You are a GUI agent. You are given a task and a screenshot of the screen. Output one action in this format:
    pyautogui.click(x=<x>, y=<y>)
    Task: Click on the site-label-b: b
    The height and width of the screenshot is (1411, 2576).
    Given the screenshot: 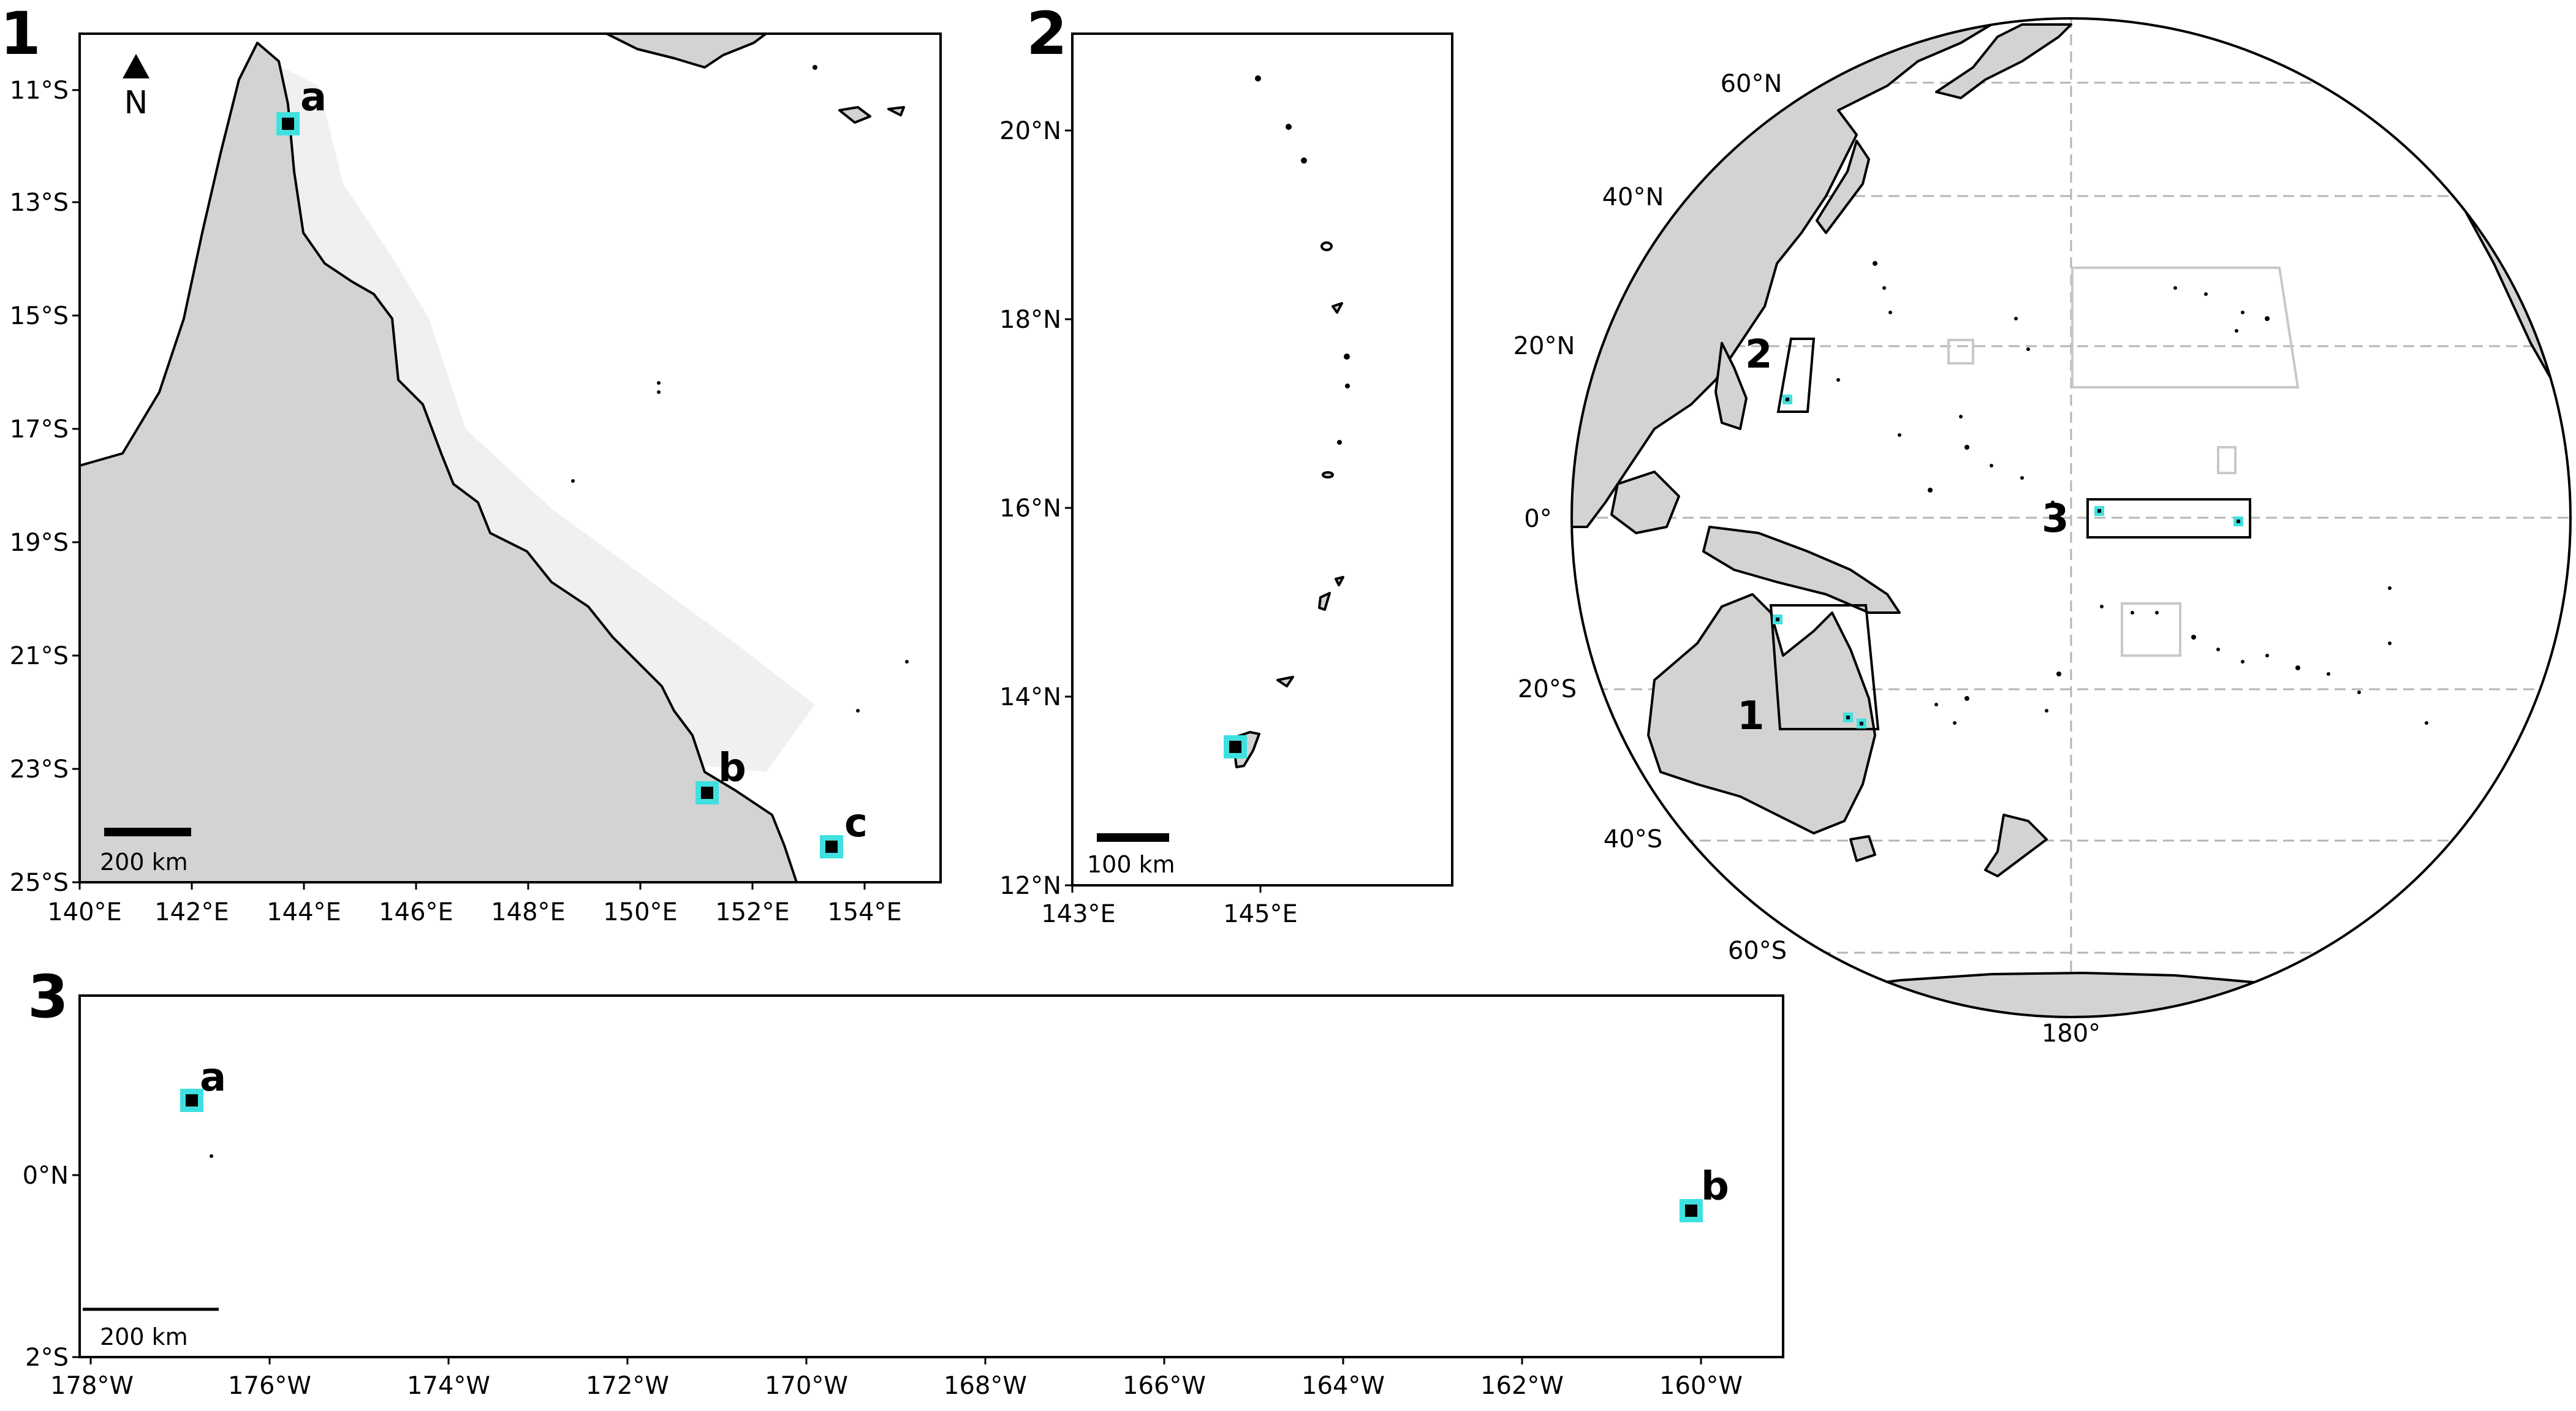 What is the action you would take?
    pyautogui.click(x=1715, y=1186)
    